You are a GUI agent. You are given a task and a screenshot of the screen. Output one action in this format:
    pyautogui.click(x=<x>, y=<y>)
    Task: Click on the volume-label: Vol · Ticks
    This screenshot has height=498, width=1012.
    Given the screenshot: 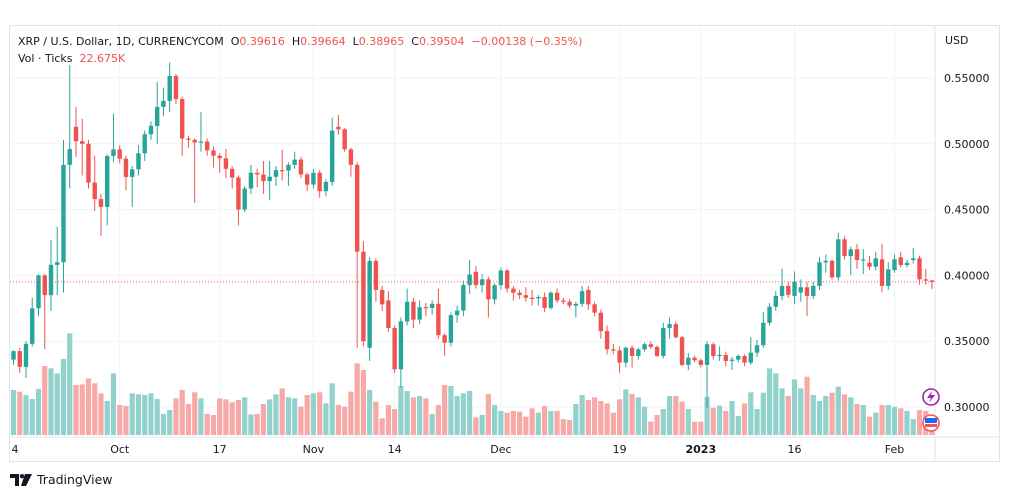 What is the action you would take?
    pyautogui.click(x=45, y=58)
    